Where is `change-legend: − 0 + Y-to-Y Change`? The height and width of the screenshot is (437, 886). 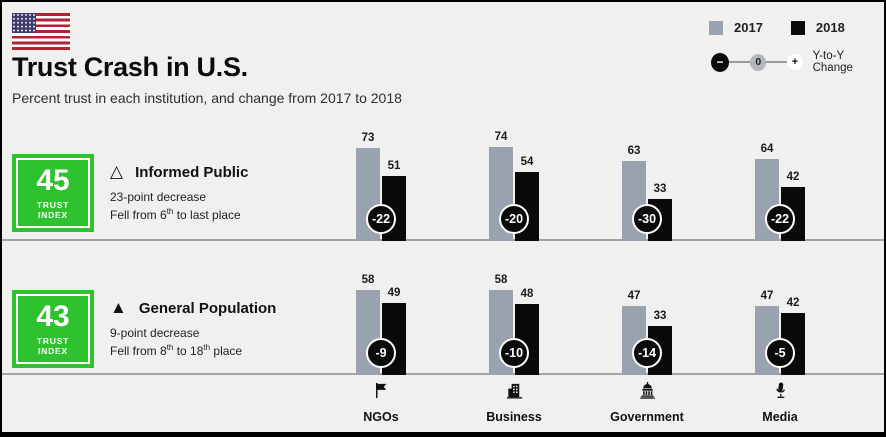
change-legend: − 0 + Y-to-Y Change is located at coordinates (797, 62).